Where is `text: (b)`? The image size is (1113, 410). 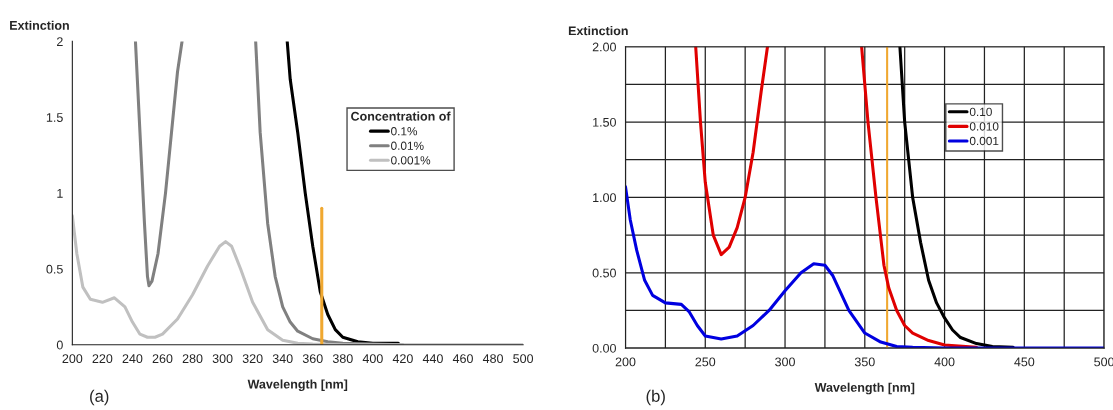
text: (b) is located at coordinates (655, 397).